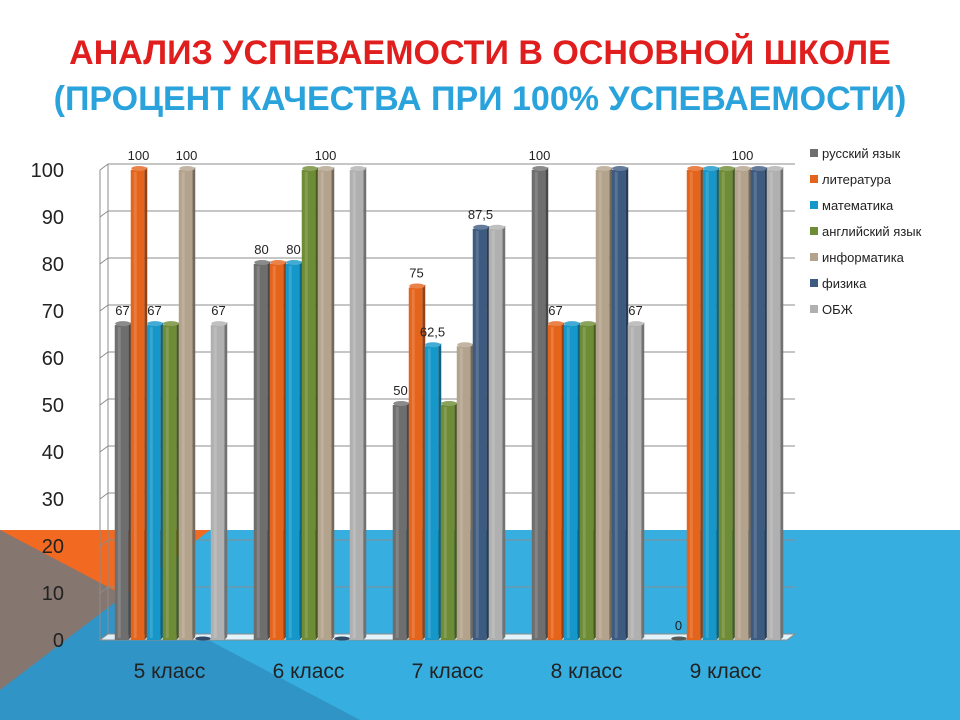 The height and width of the screenshot is (720, 960). What do you see at coordinates (863, 257) in the screenshot?
I see `legend-label: информатика` at bounding box center [863, 257].